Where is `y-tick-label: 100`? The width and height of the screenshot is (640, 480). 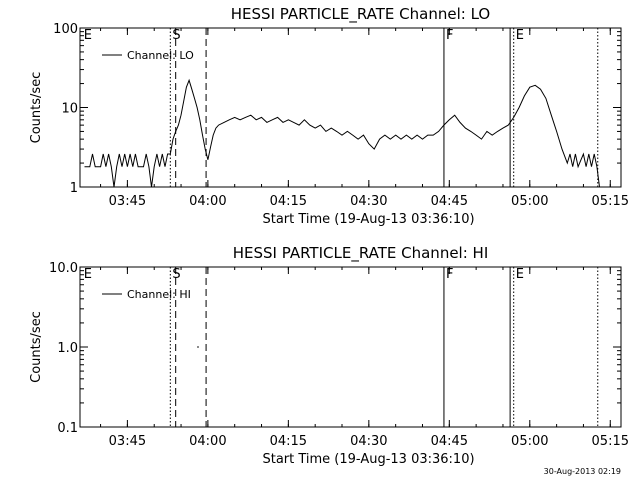 y-tick-label: 100 is located at coordinates (65, 29).